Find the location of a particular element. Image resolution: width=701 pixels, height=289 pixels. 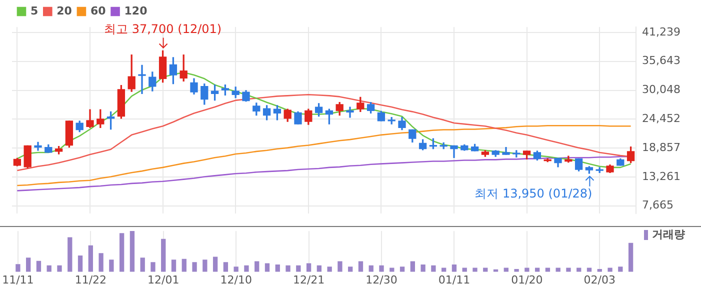

x-tick-label: 01/11 is located at coordinates (454, 279).